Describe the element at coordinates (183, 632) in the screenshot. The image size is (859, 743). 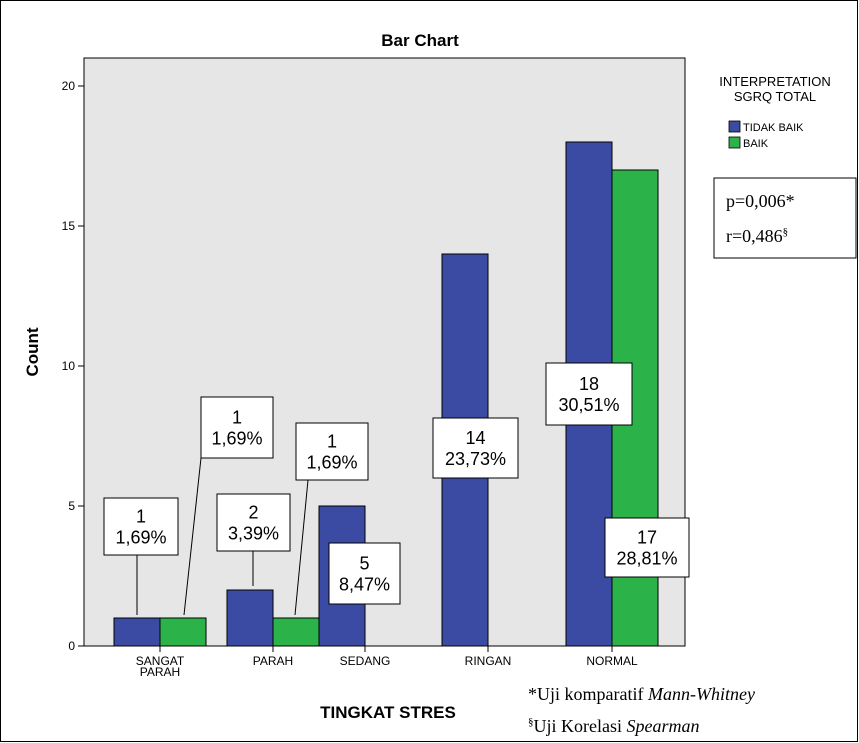
I see `bar-baik-sangat-parah` at that location.